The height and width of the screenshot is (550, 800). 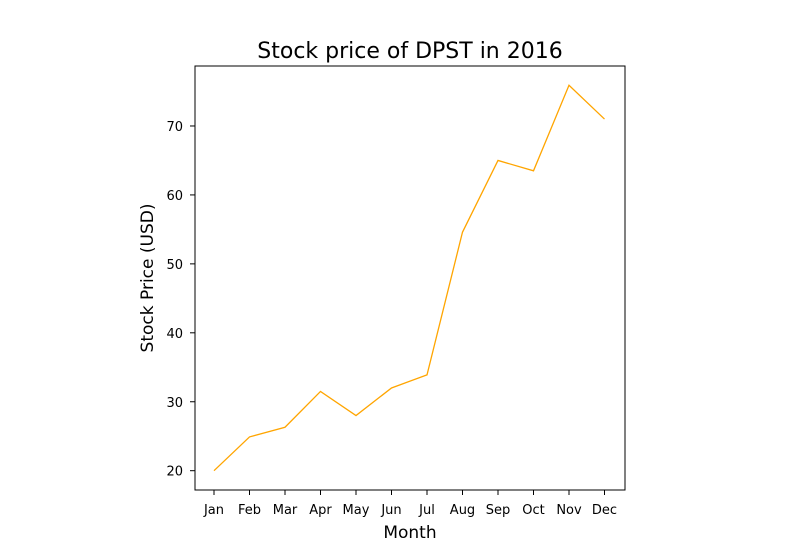 What do you see at coordinates (533, 510) in the screenshot?
I see `x-tick-label: Oct` at bounding box center [533, 510].